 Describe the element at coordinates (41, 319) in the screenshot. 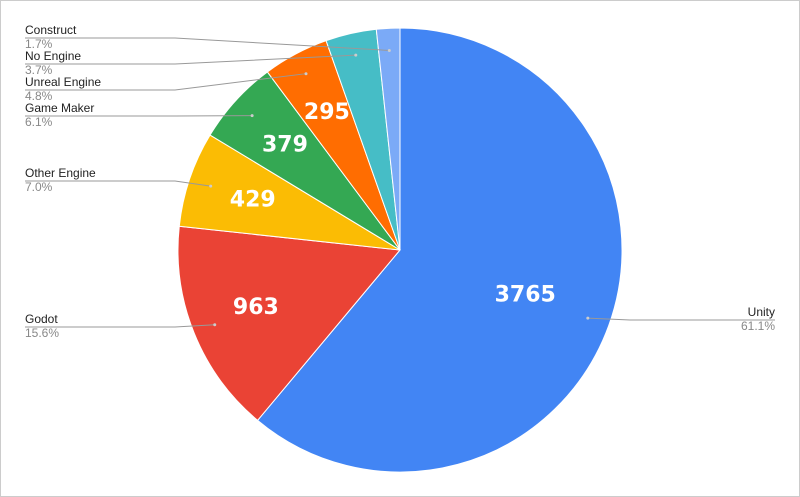

I see `slice-name: Godot` at that location.